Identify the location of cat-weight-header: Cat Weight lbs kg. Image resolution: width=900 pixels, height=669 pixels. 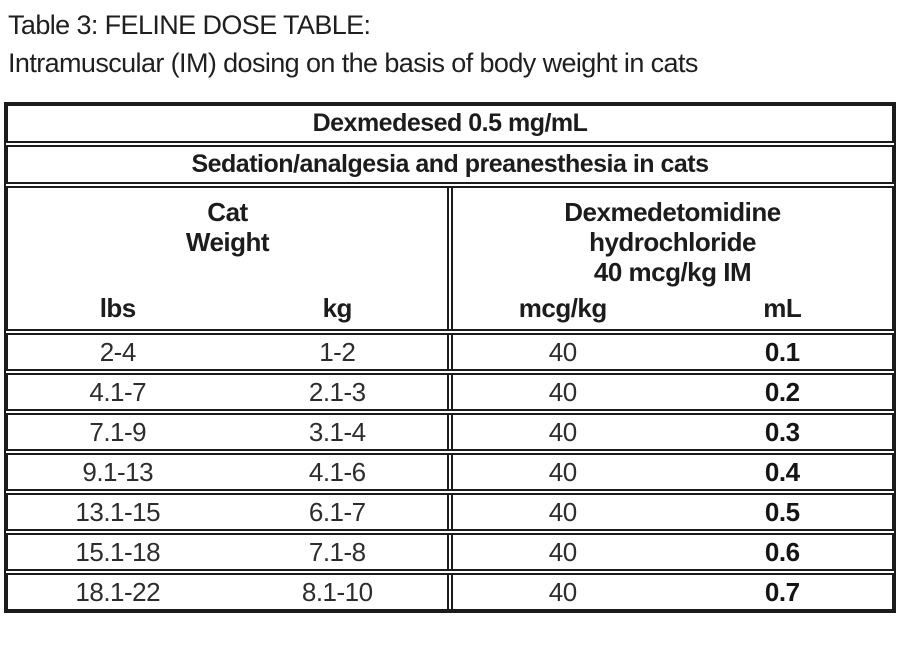
(228, 258).